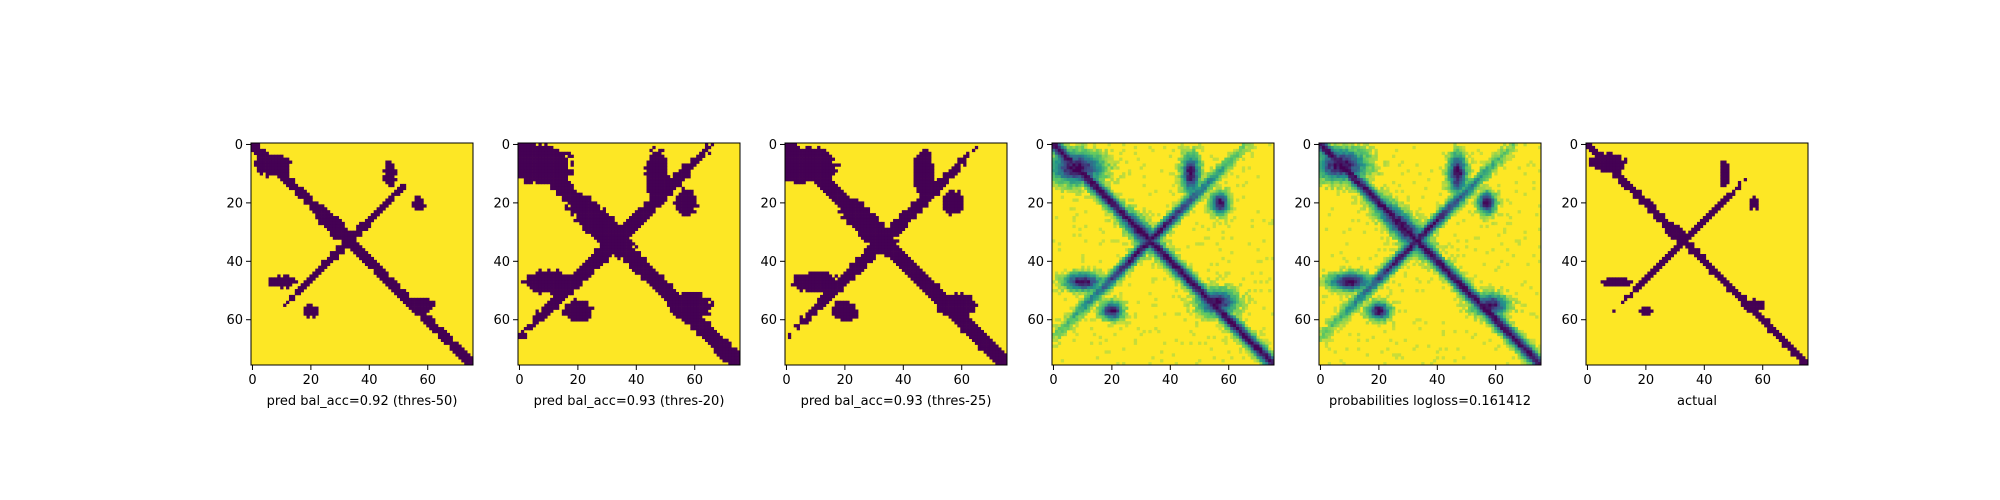  What do you see at coordinates (629, 401) in the screenshot?
I see `x-axis-label: pred bal_acc=0.93 (thres-20)` at bounding box center [629, 401].